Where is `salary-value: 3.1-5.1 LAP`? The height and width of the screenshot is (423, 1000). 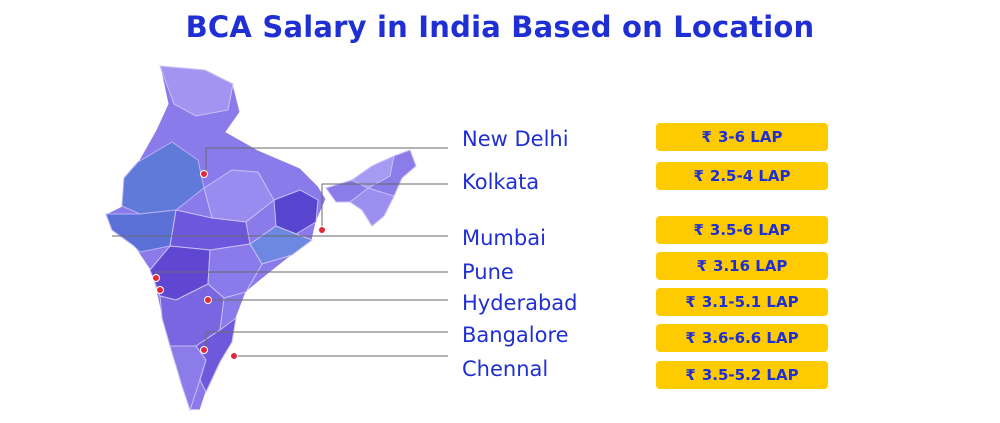
salary-value: 3.1-5.1 LAP is located at coordinates (750, 302).